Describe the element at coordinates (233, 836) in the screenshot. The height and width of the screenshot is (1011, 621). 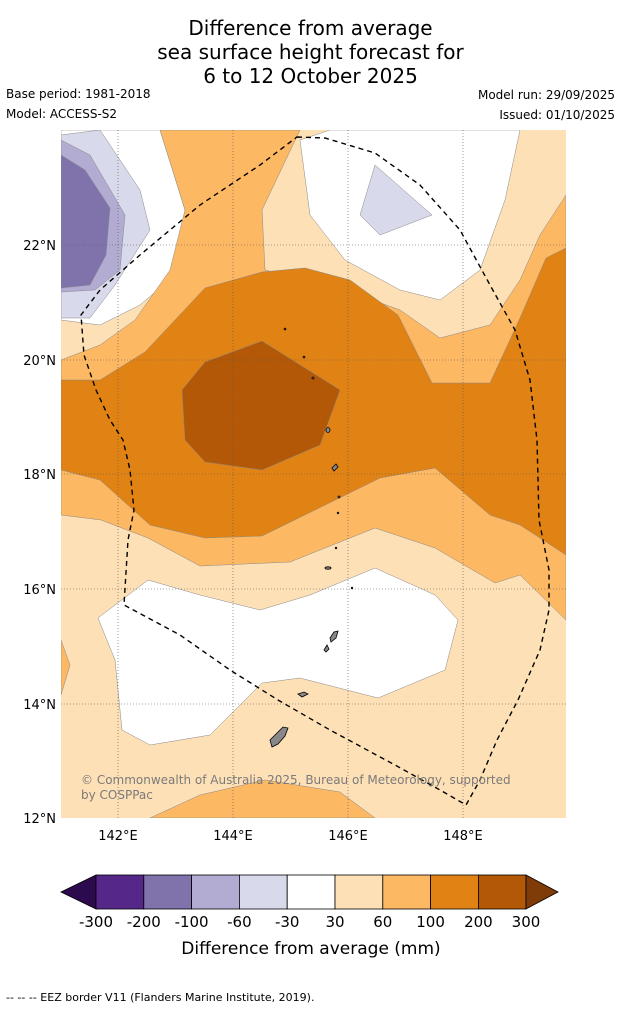
I see `lon-label-144: 144°E` at that location.